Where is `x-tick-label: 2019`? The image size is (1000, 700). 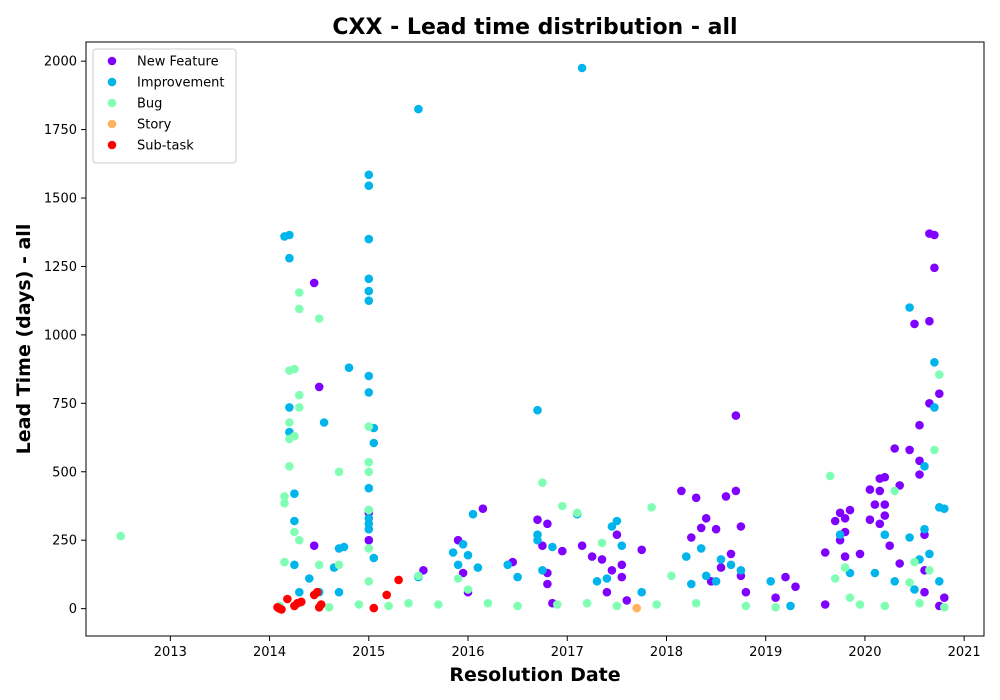 x-tick-label: 2019 is located at coordinates (765, 652).